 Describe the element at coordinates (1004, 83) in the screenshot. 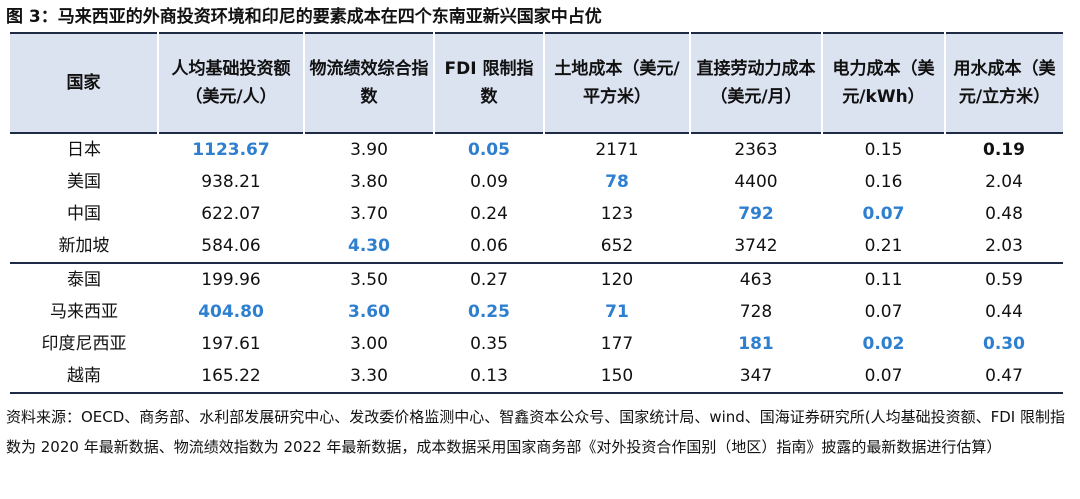

I see `col-header-water: 用水成本（美元/立方米）` at that location.